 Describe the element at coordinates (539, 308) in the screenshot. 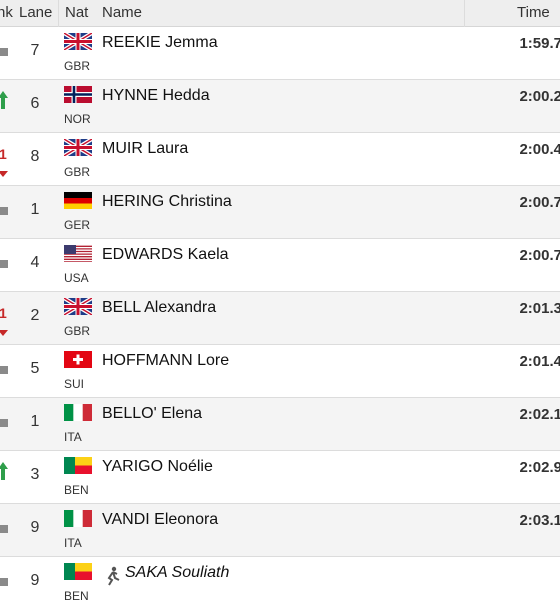

I see `result-time: 2:01.3` at that location.